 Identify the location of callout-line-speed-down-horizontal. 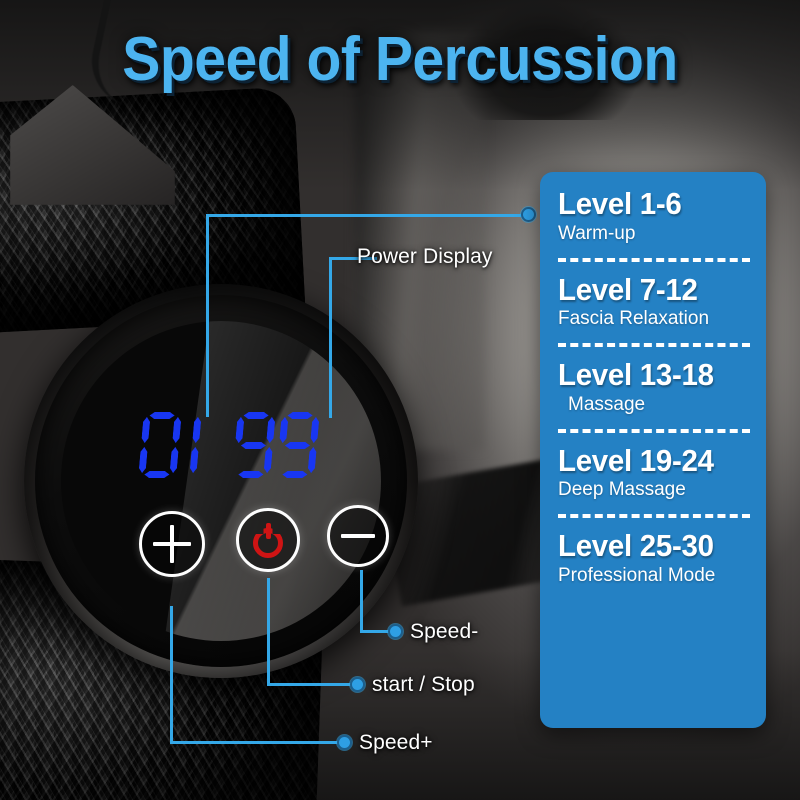
(380, 631).